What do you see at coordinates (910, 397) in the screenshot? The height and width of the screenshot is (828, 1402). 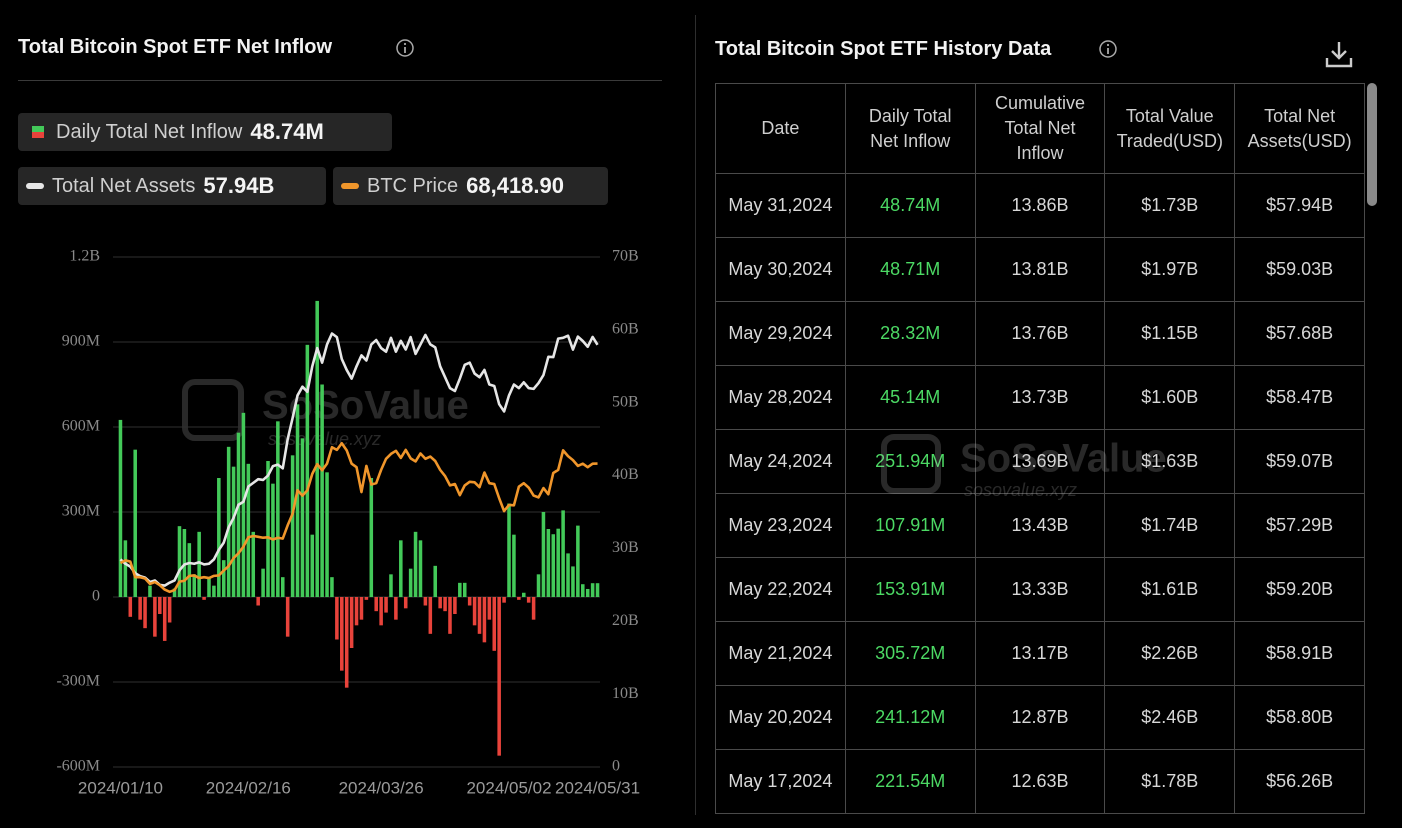 I see `table-cell: 45.14M` at bounding box center [910, 397].